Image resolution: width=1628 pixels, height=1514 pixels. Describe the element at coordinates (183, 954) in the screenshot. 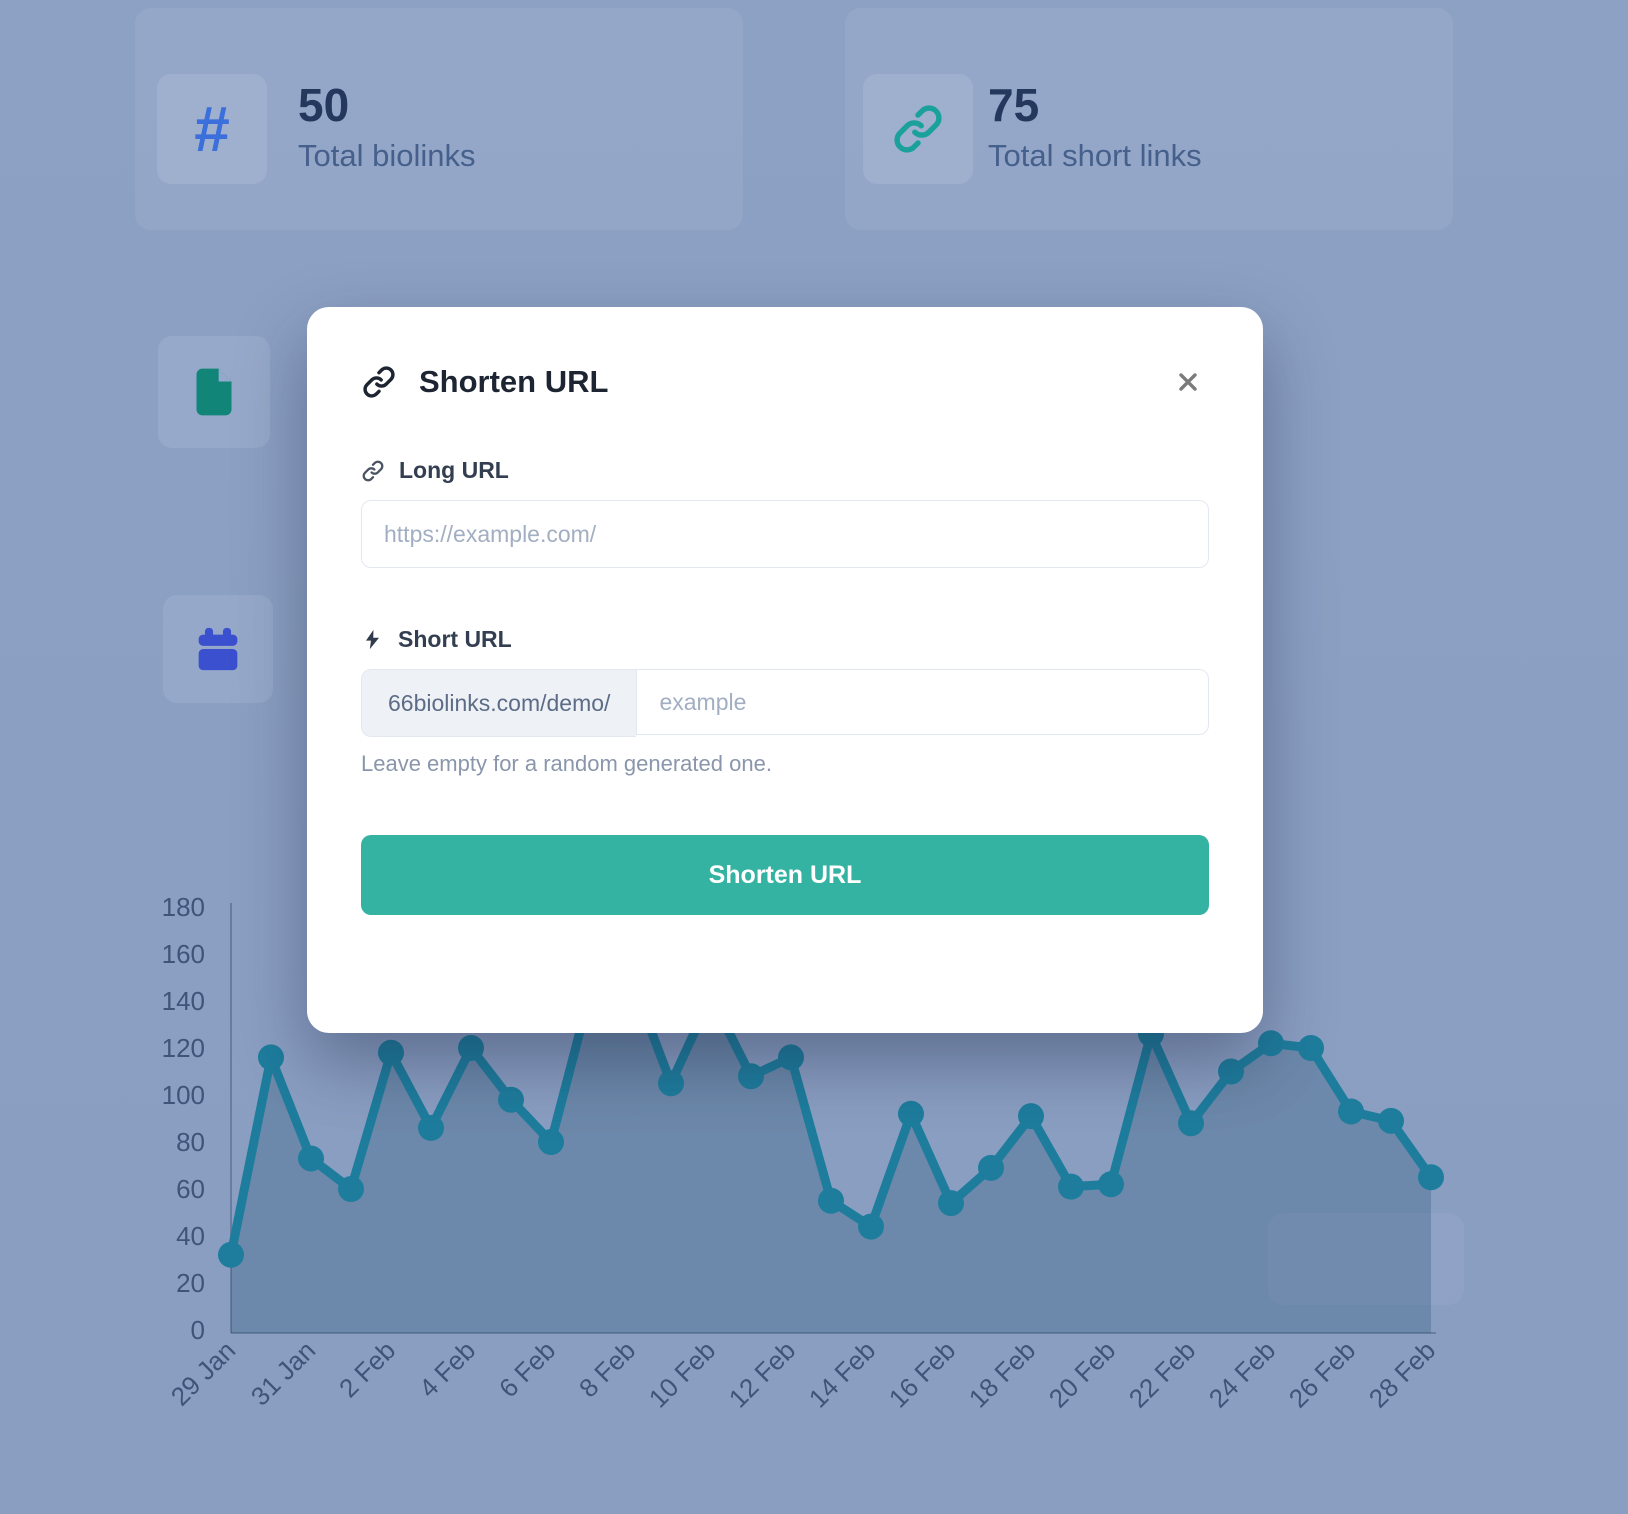

I see `svg-text: 160` at that location.